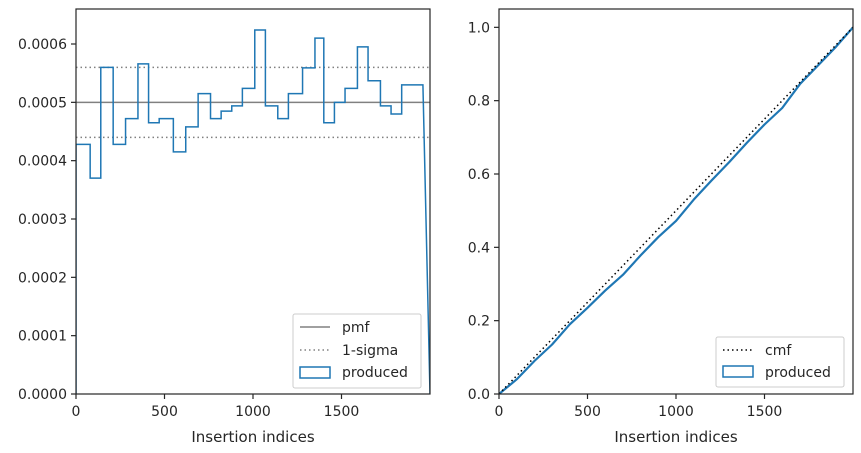  What do you see at coordinates (375, 373) in the screenshot?
I see `produced-legend-label: produced` at bounding box center [375, 373].